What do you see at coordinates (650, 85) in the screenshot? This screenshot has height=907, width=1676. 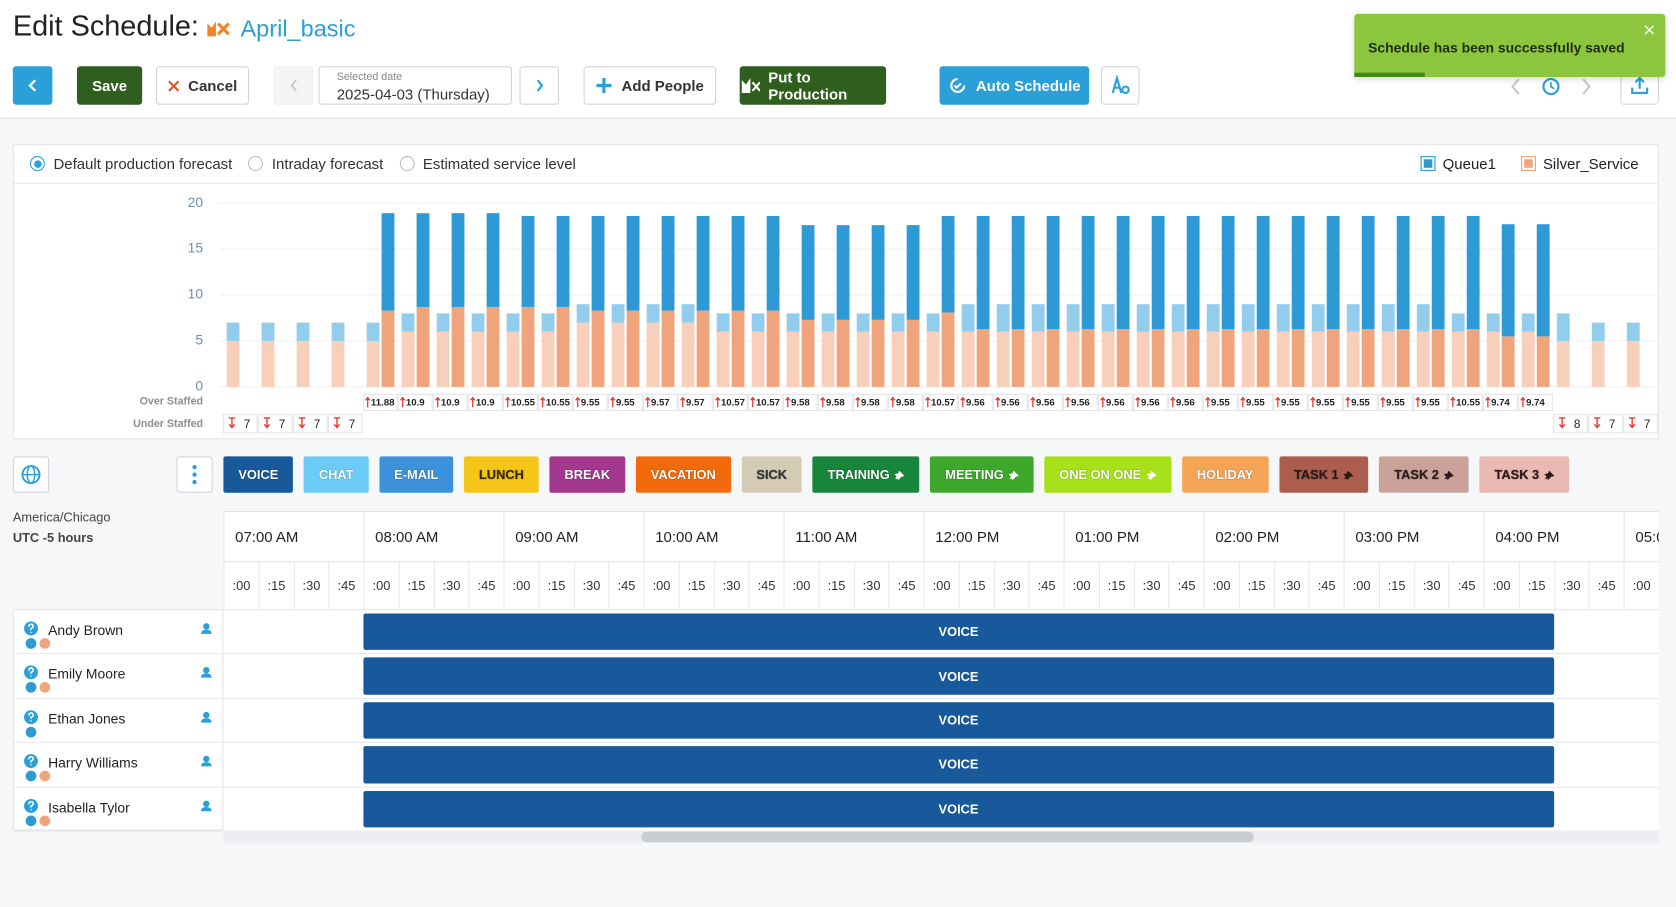 I see `add-people-button: Add People` at bounding box center [650, 85].